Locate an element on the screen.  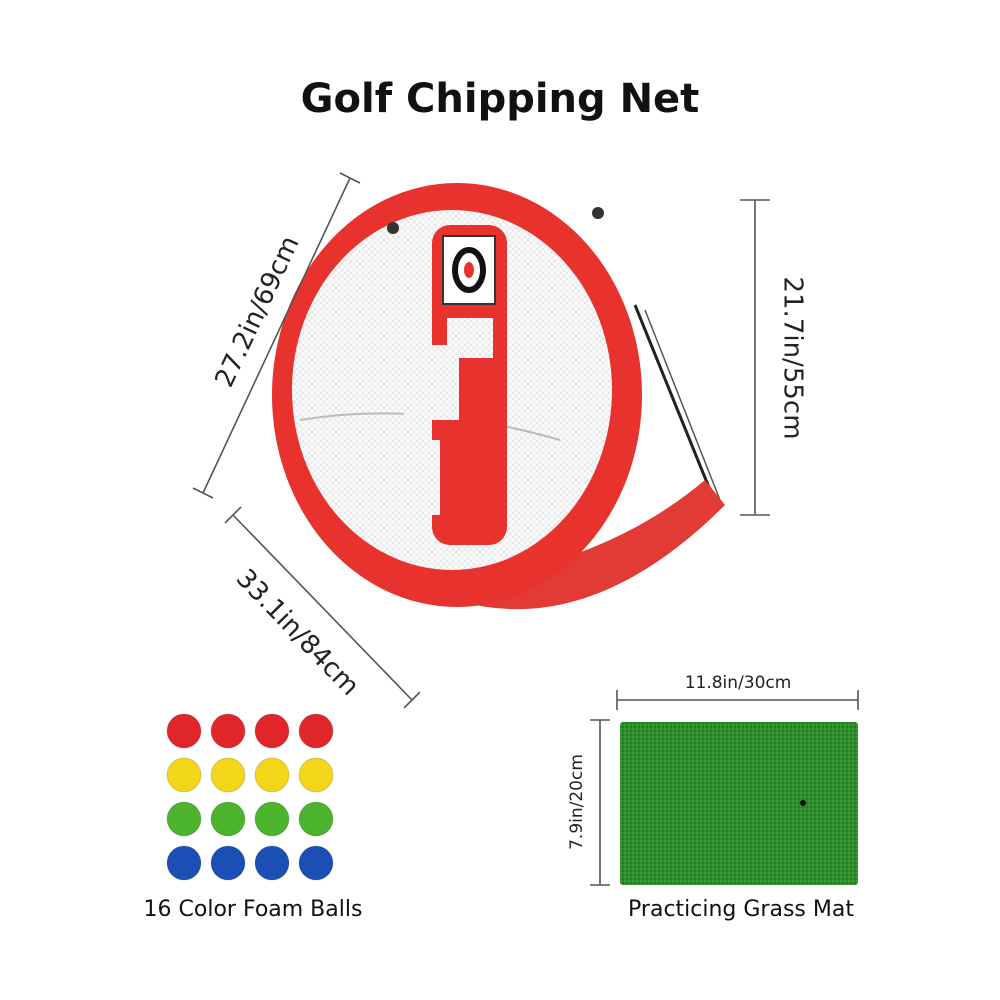
dimension-label: 21.7in/55cm is located at coordinates (793, 357).